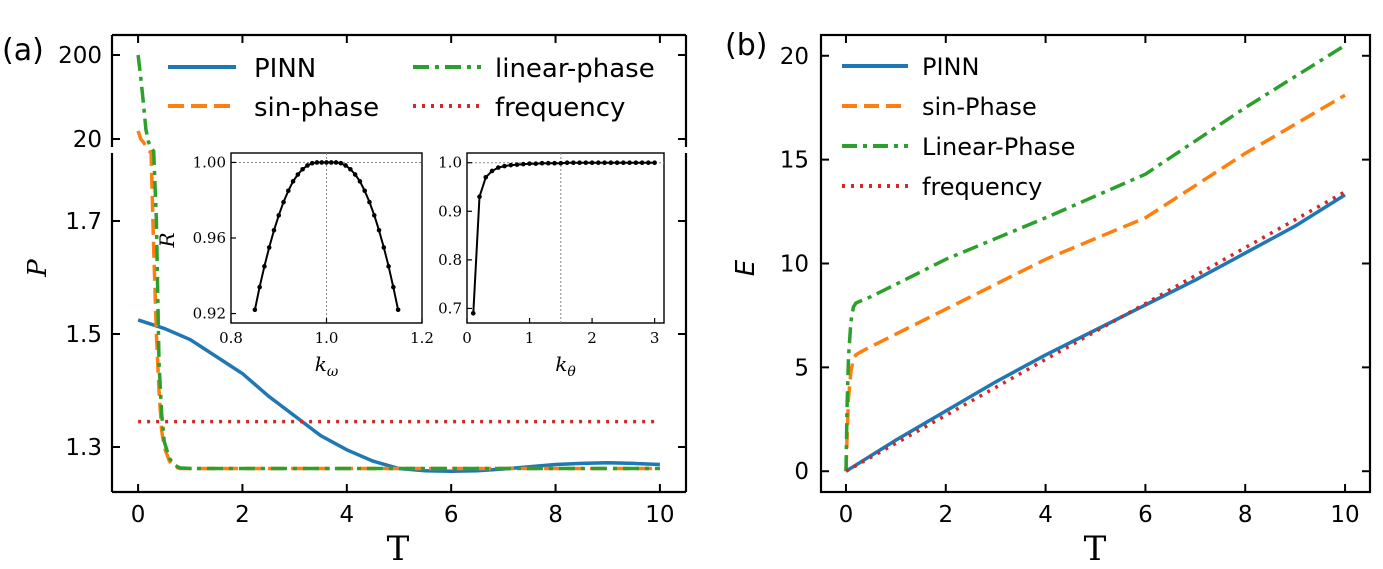 Image resolution: width=1383 pixels, height=569 pixels. Describe the element at coordinates (794, 161) in the screenshot. I see `y-tick-label-b-15: 15` at that location.